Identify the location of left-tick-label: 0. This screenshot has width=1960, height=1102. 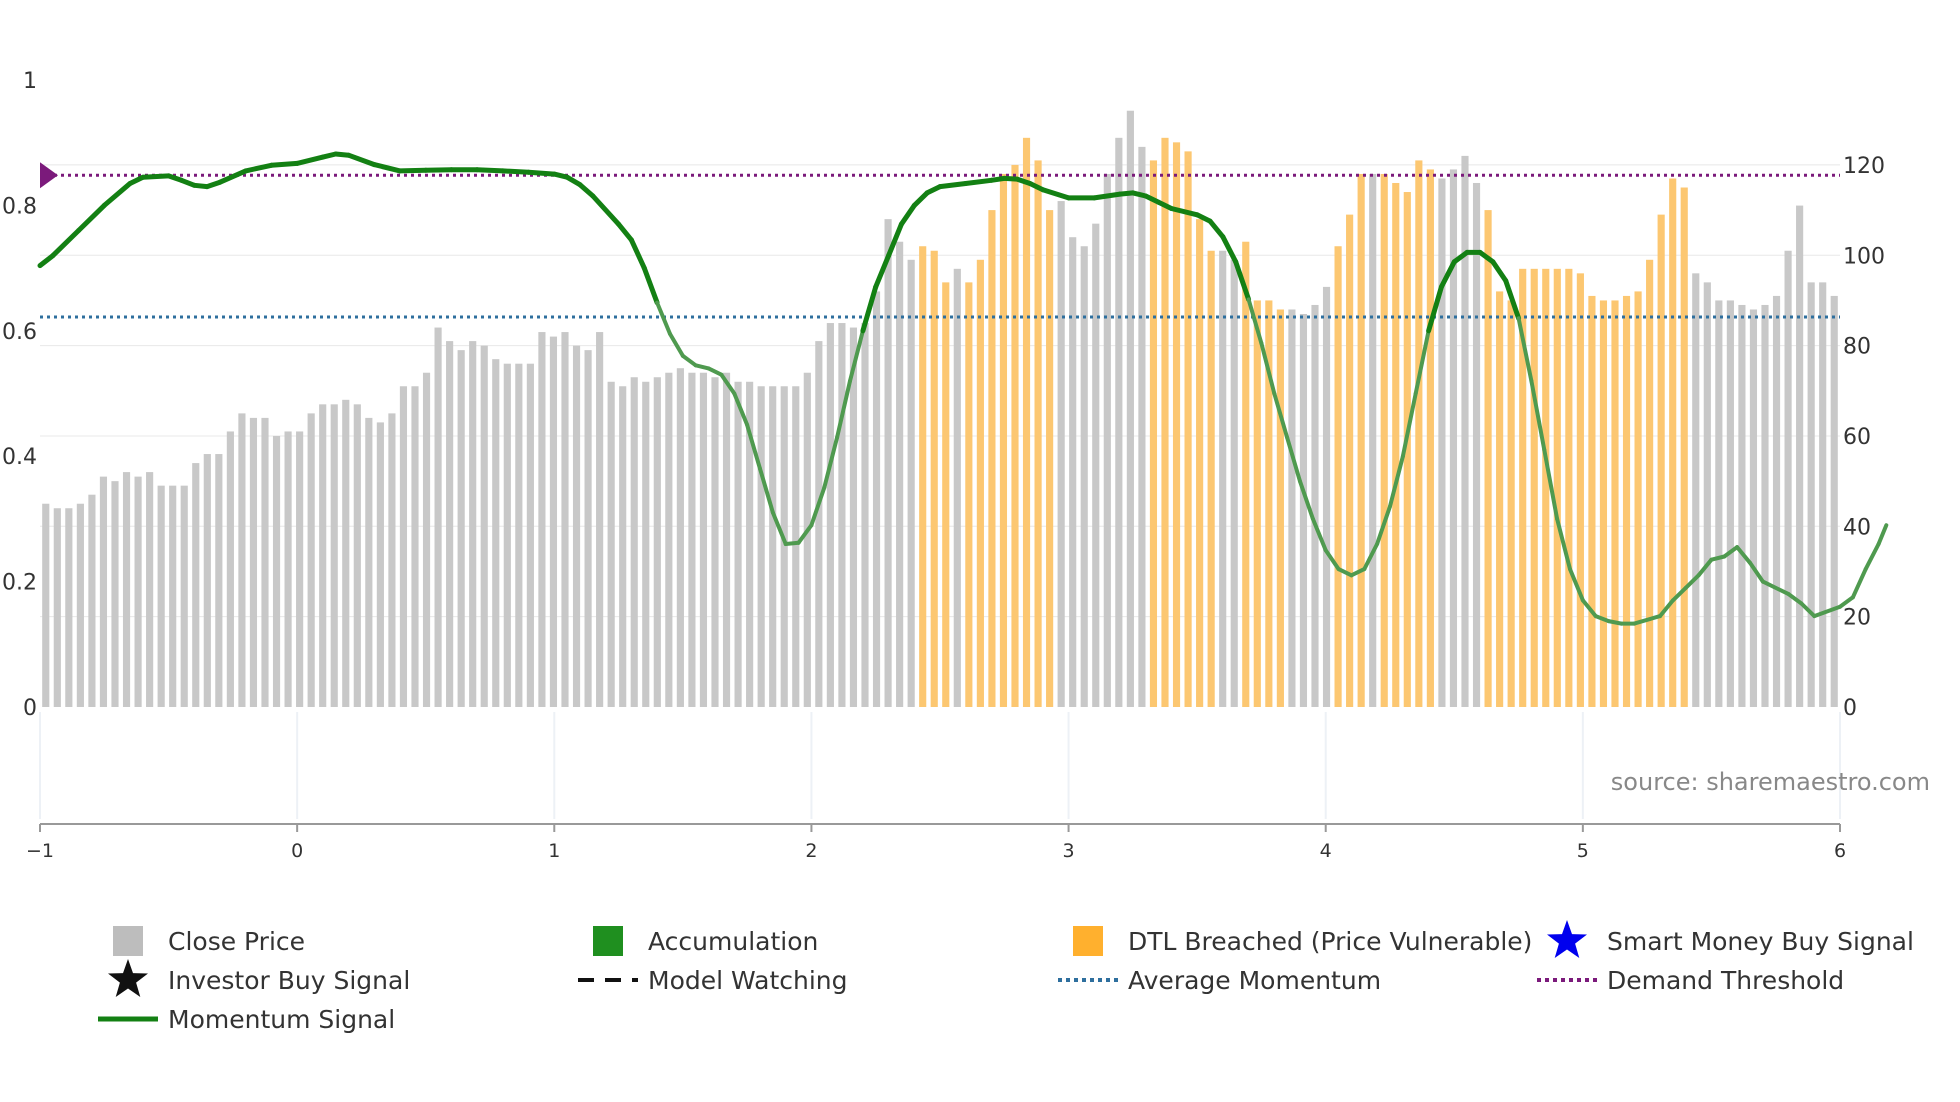
(30, 708).